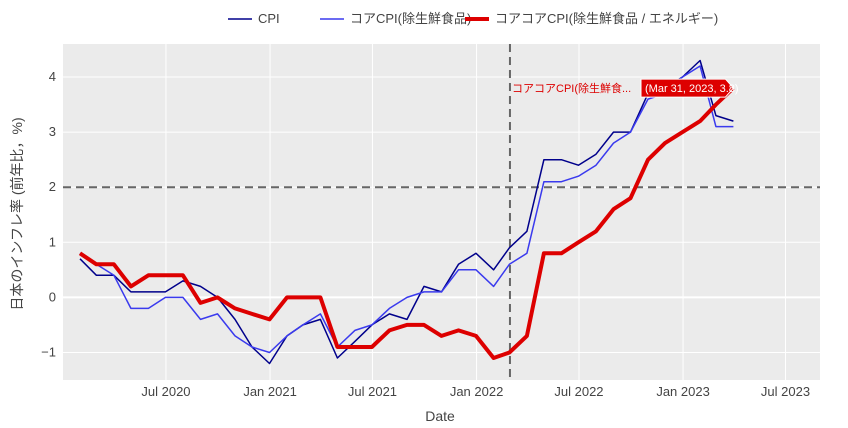 The width and height of the screenshot is (848, 428). I want to click on x-tick-label: Jul 2022, so click(578, 391).